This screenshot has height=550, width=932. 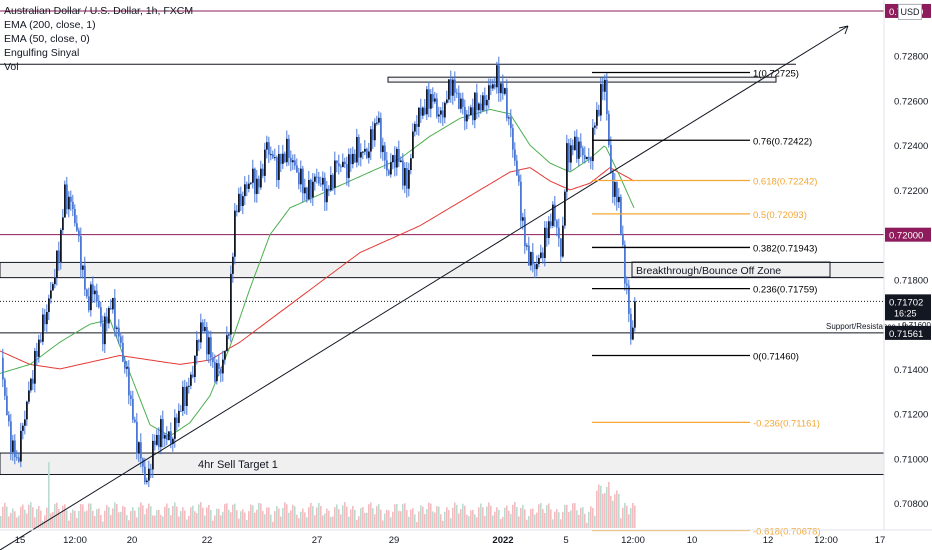 What do you see at coordinates (394, 540) in the screenshot?
I see `x-tick-label: 29` at bounding box center [394, 540].